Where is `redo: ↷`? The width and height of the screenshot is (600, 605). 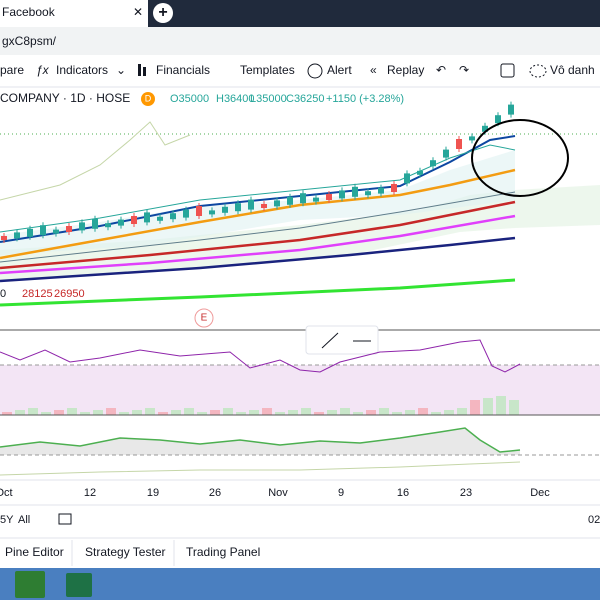 redo: ↷ is located at coordinates (464, 70).